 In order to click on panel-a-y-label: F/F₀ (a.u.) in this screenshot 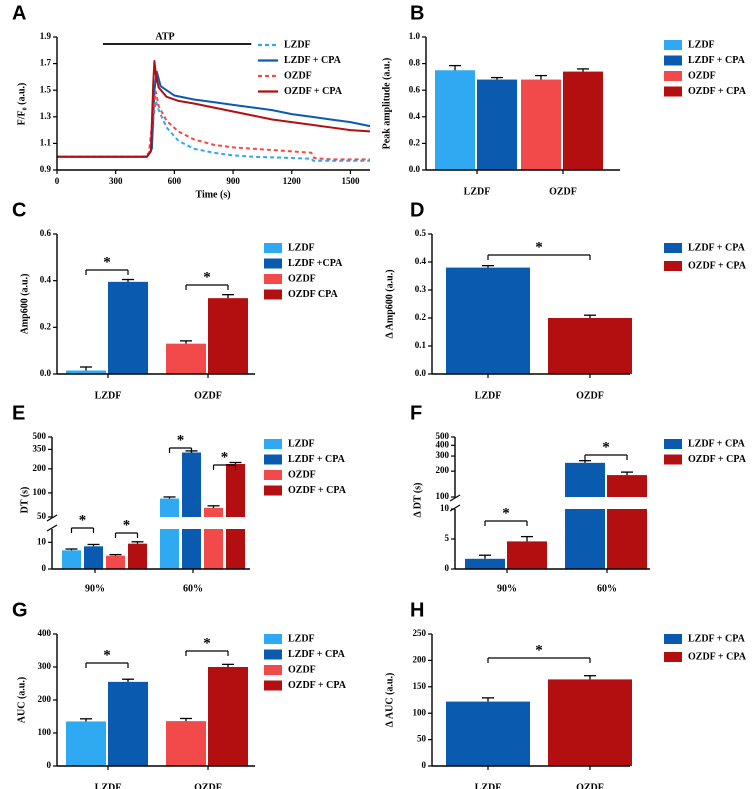, I will do `click(21, 104)`.